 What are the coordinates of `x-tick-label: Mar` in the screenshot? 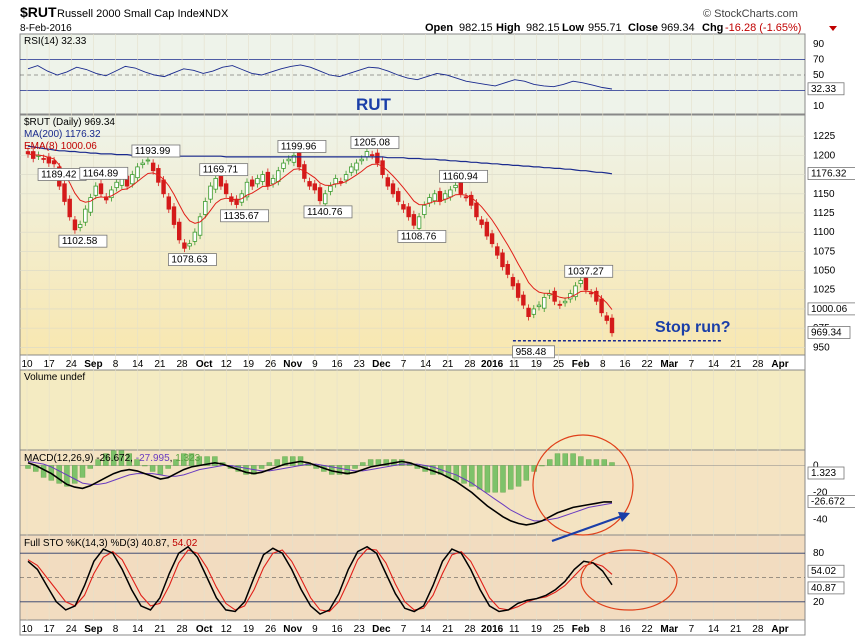 It's located at (669, 364).